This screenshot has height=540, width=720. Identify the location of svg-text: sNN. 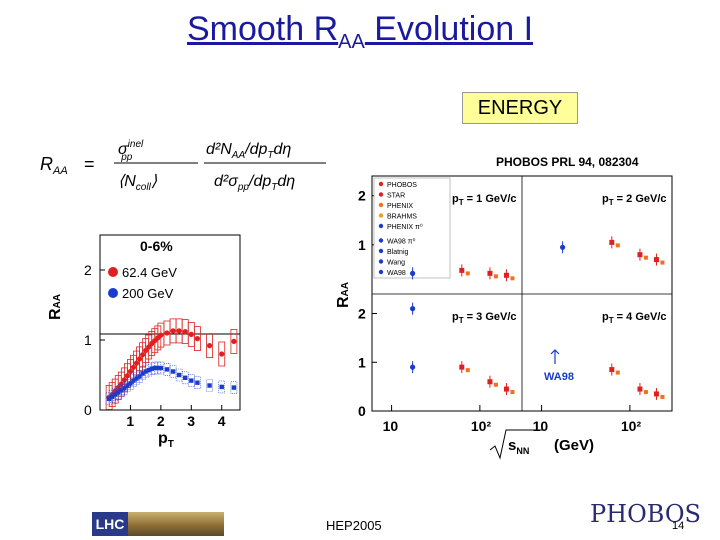
(518, 446).